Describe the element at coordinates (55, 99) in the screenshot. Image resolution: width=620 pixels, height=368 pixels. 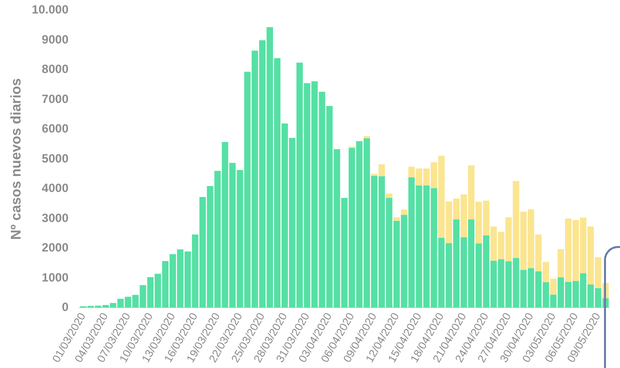
I see `y-tick-label: 7000` at that location.